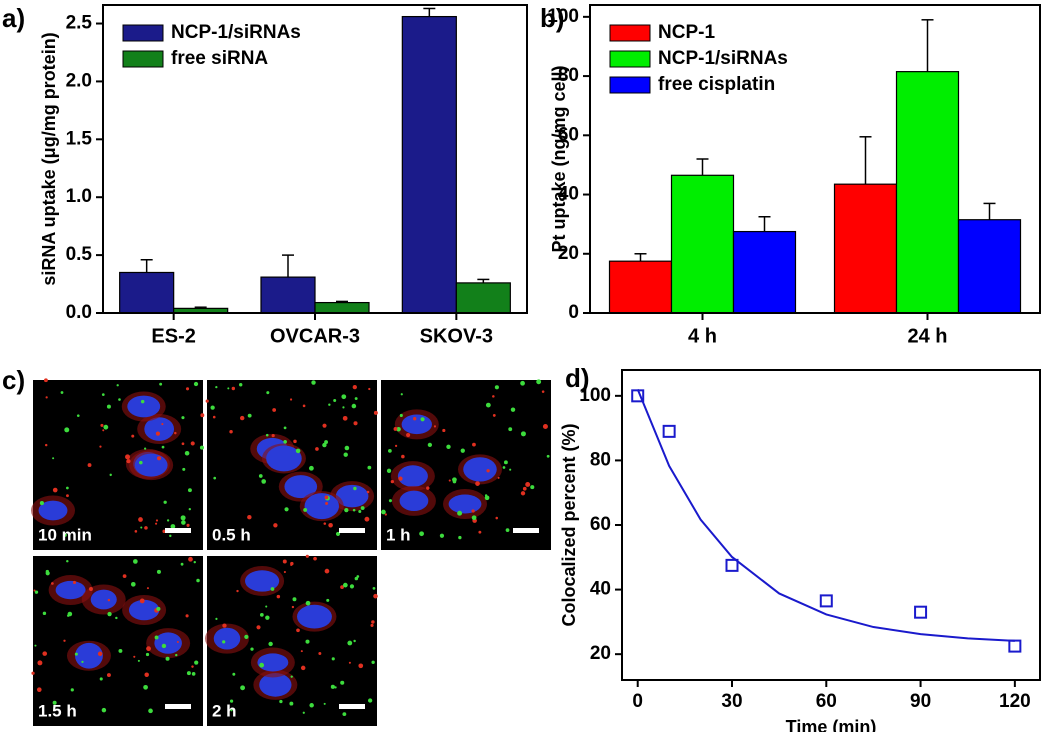  I want to click on legend-label: free cisplatin, so click(716, 84).